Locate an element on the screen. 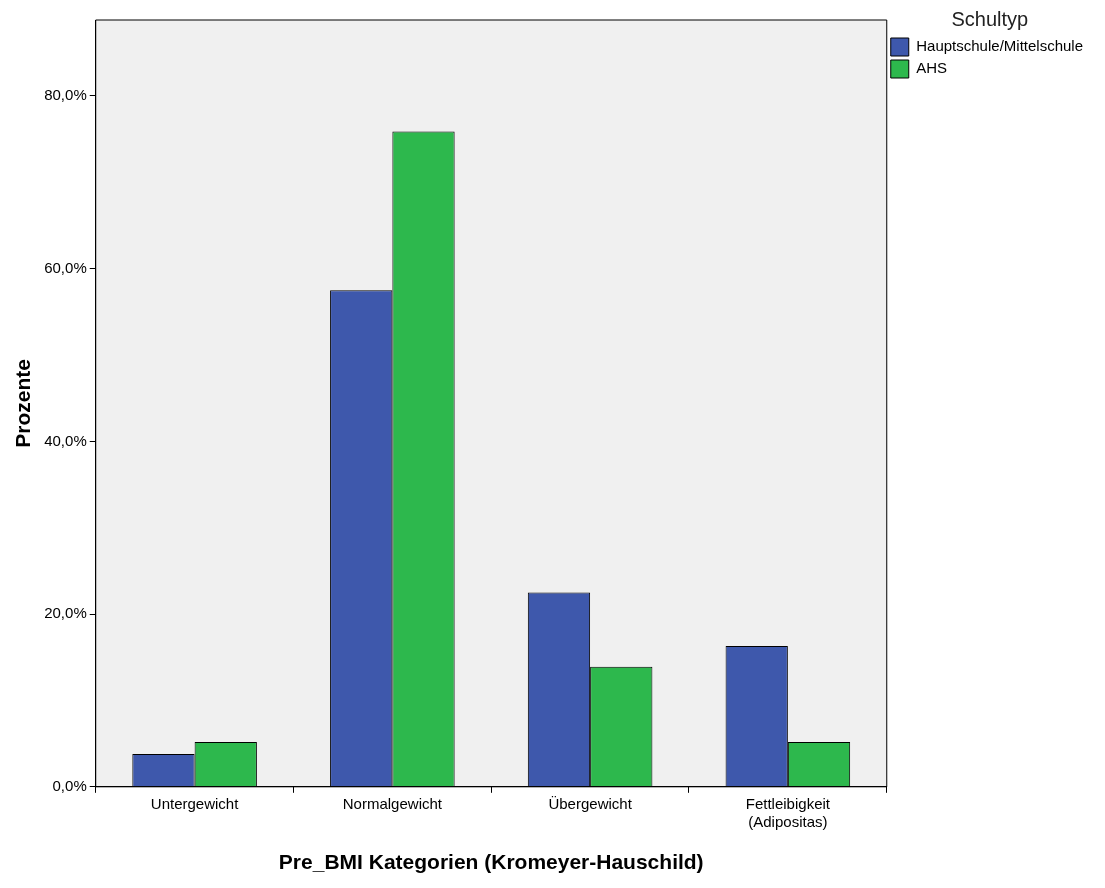 This screenshot has width=1105, height=888. x-tick-label: Fettleibigkeit (Adipositas) is located at coordinates (788, 812).